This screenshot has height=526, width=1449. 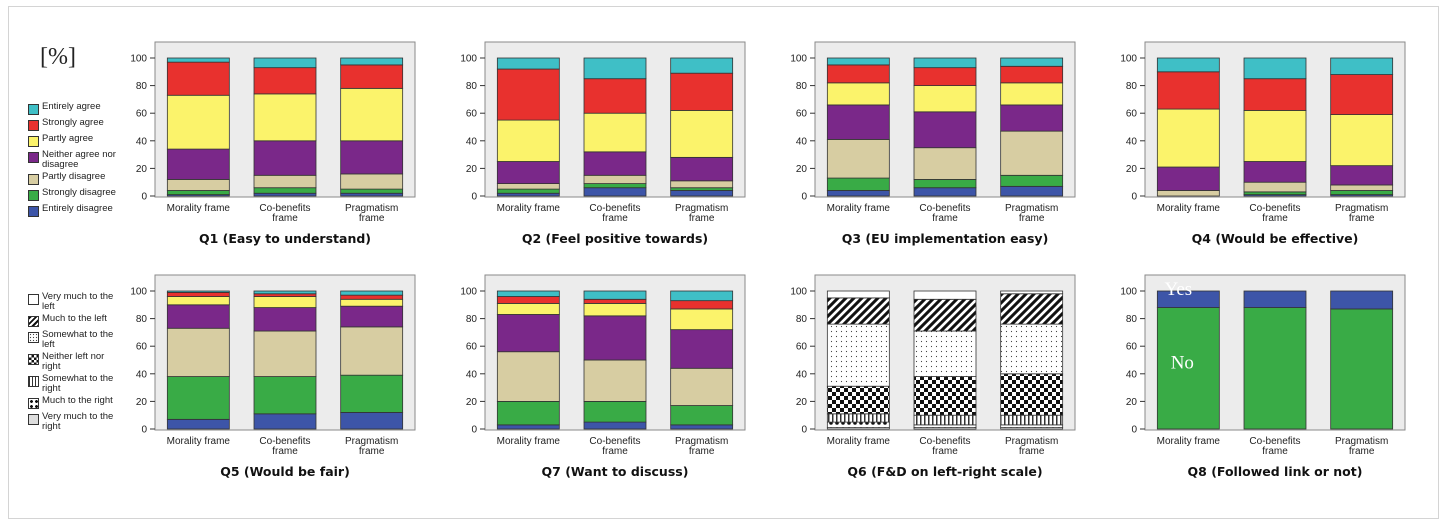 I want to click on legend-agree-label: Partly disagree, so click(x=74, y=176).